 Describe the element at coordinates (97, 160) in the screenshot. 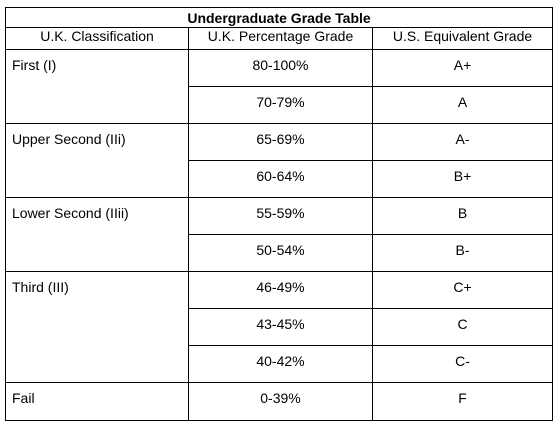

I see `classification-cell: Upper Second (IIi)` at that location.